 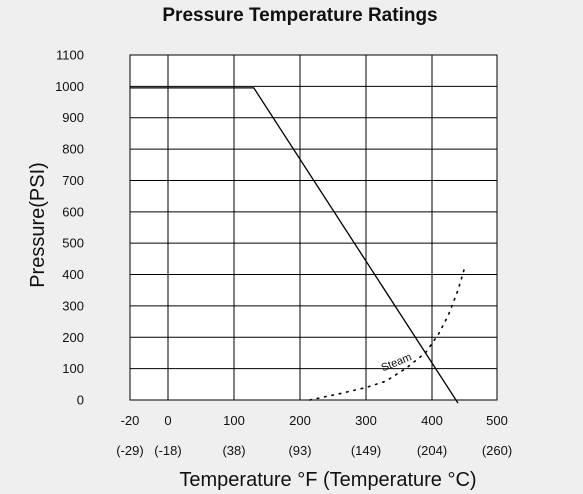 What do you see at coordinates (327, 480) in the screenshot?
I see `x-axis-label: Temperature °F (Temperature °C)` at bounding box center [327, 480].